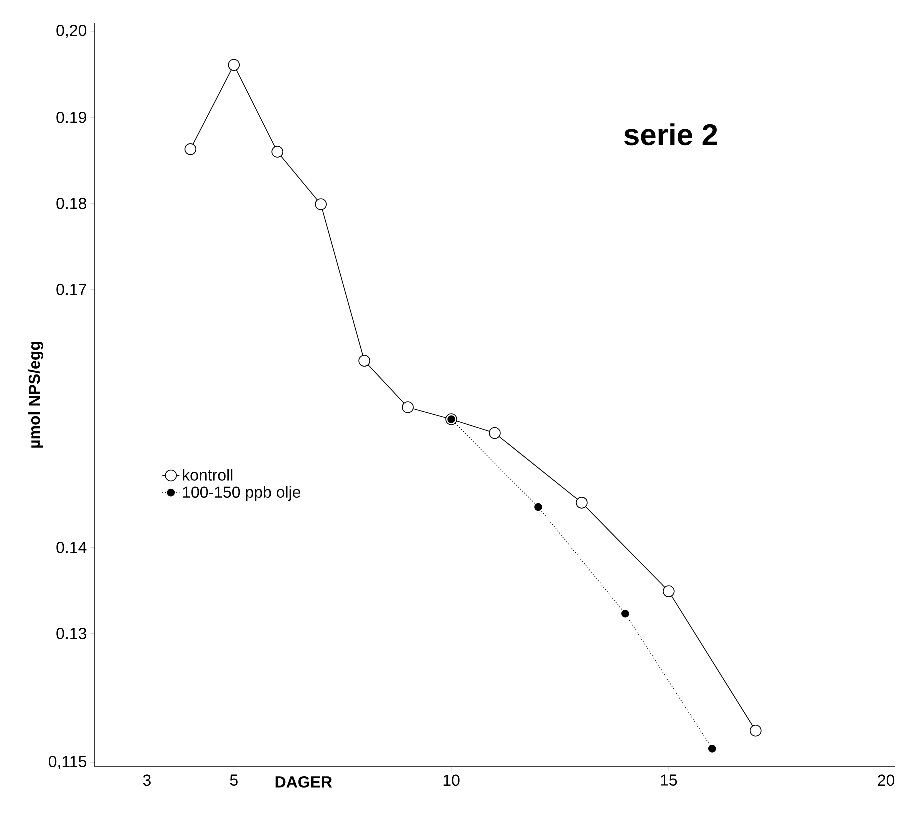 This screenshot has height=835, width=921. What do you see at coordinates (36, 395) in the screenshot?
I see `y-axis-title: µmol NPS/egg` at bounding box center [36, 395].